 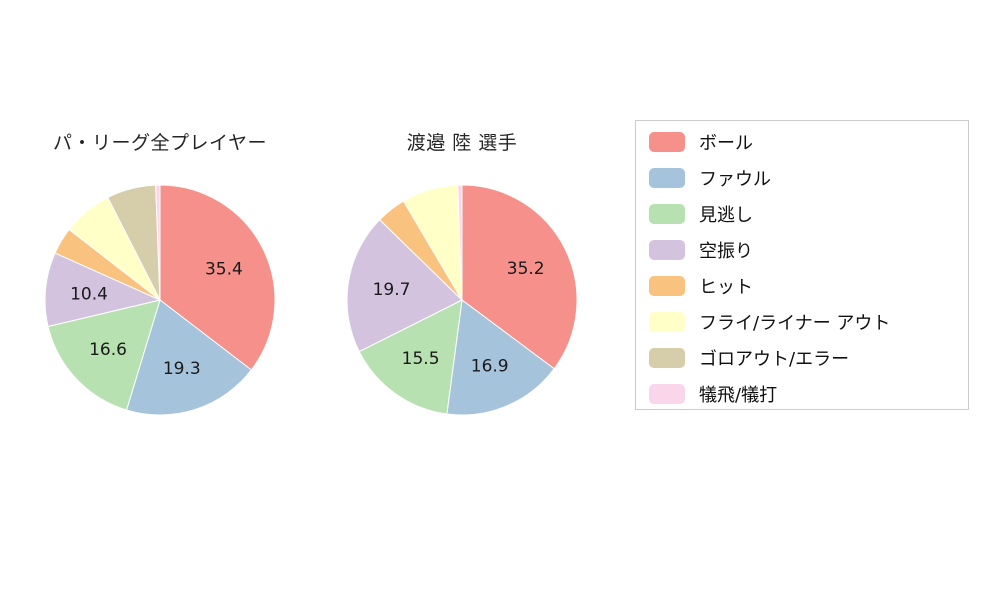 What do you see at coordinates (735, 179) in the screenshot?
I see `legend-label-1: ファウル` at bounding box center [735, 179].